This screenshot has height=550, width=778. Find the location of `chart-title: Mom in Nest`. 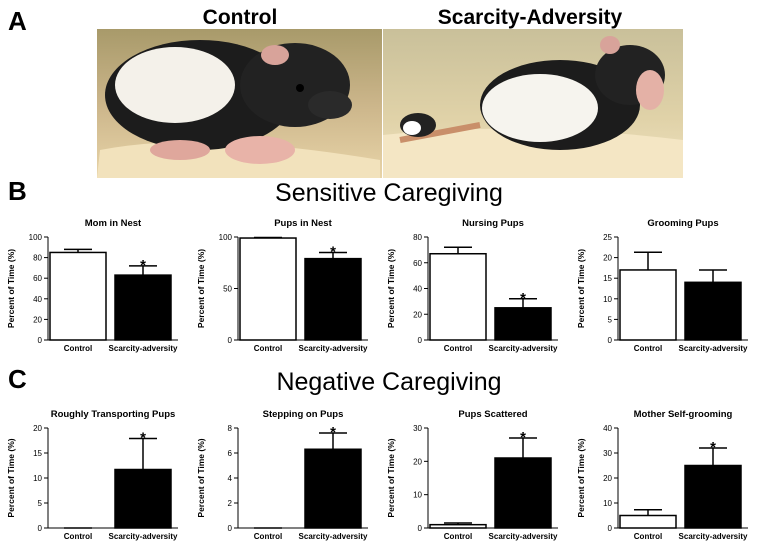

chart-title: Mom in Nest is located at coordinates (113, 223).